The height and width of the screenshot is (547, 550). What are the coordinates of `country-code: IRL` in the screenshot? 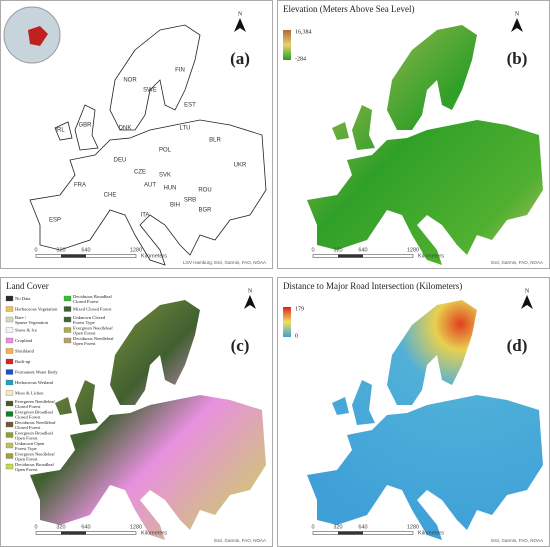 It's located at (60, 131).